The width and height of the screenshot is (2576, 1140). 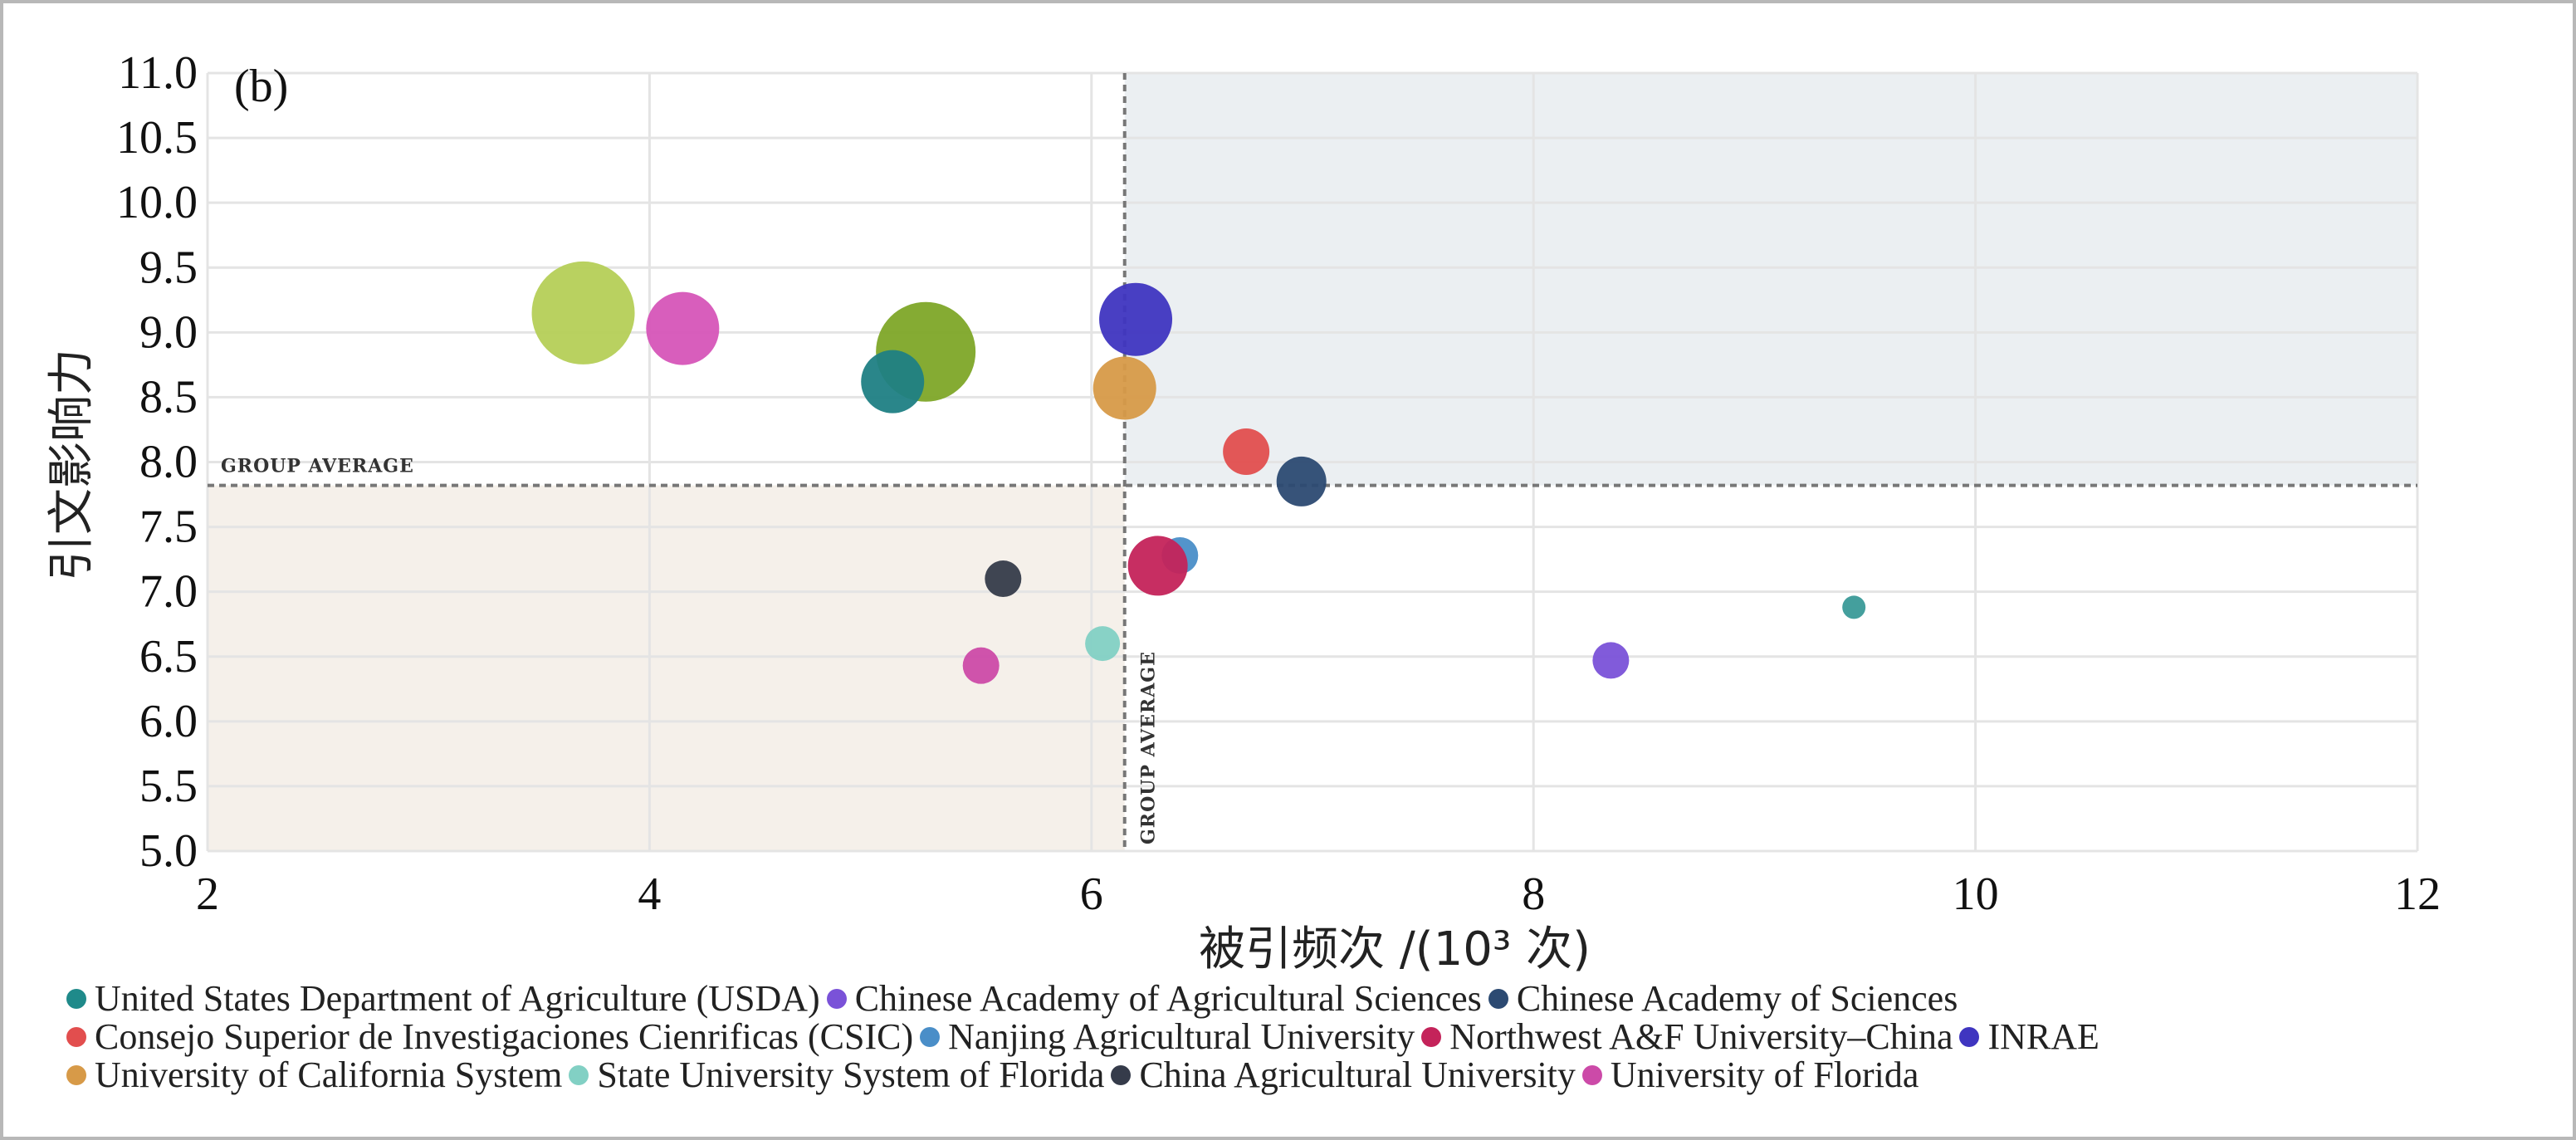 What do you see at coordinates (168, 268) in the screenshot?
I see `y-tick-label: 9.5` at bounding box center [168, 268].